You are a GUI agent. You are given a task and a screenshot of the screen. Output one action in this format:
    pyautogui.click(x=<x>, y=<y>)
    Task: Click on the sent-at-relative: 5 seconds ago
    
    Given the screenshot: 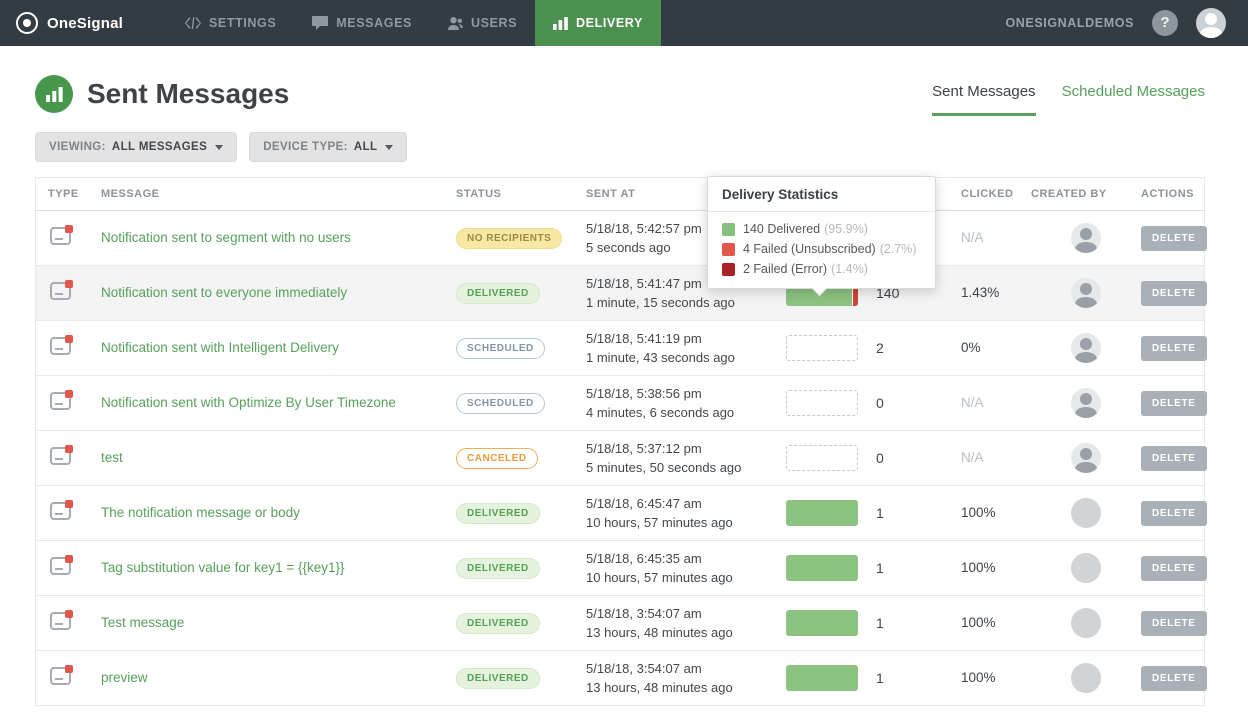 What is the action you would take?
    pyautogui.click(x=628, y=247)
    